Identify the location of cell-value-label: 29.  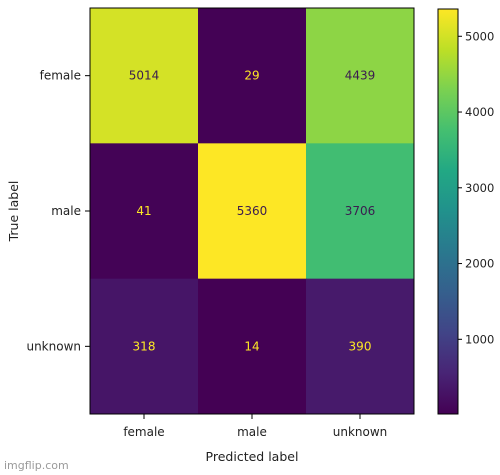
(251, 76).